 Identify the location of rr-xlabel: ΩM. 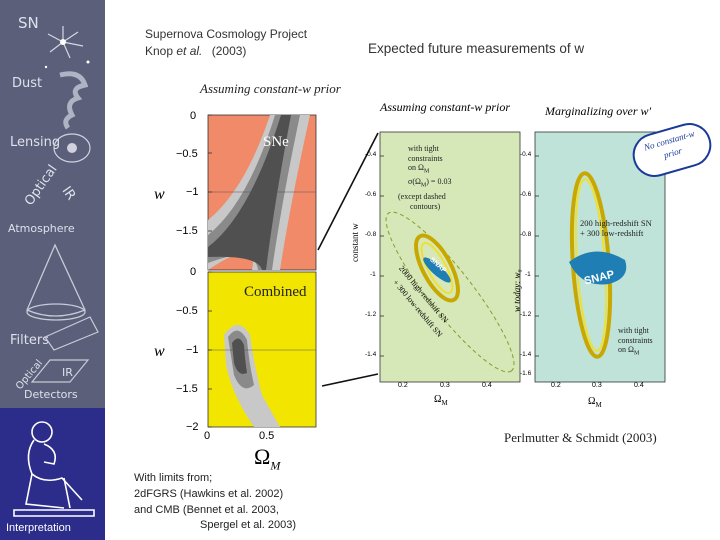
(595, 402).